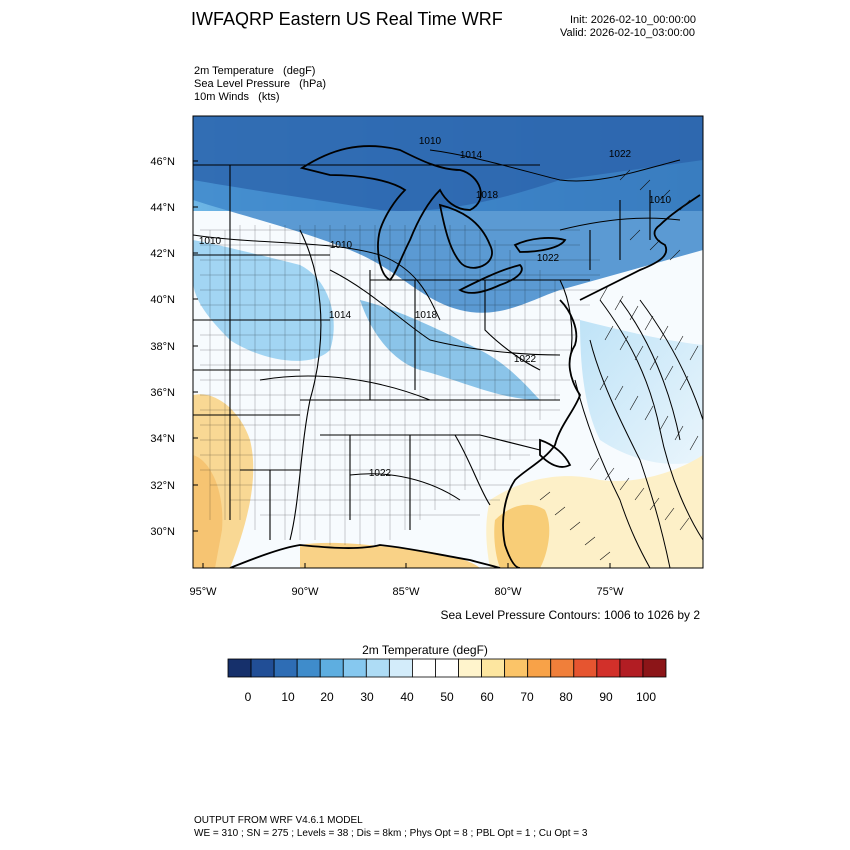 This screenshot has height=850, width=850. I want to click on lon-label: 75°W, so click(610, 592).